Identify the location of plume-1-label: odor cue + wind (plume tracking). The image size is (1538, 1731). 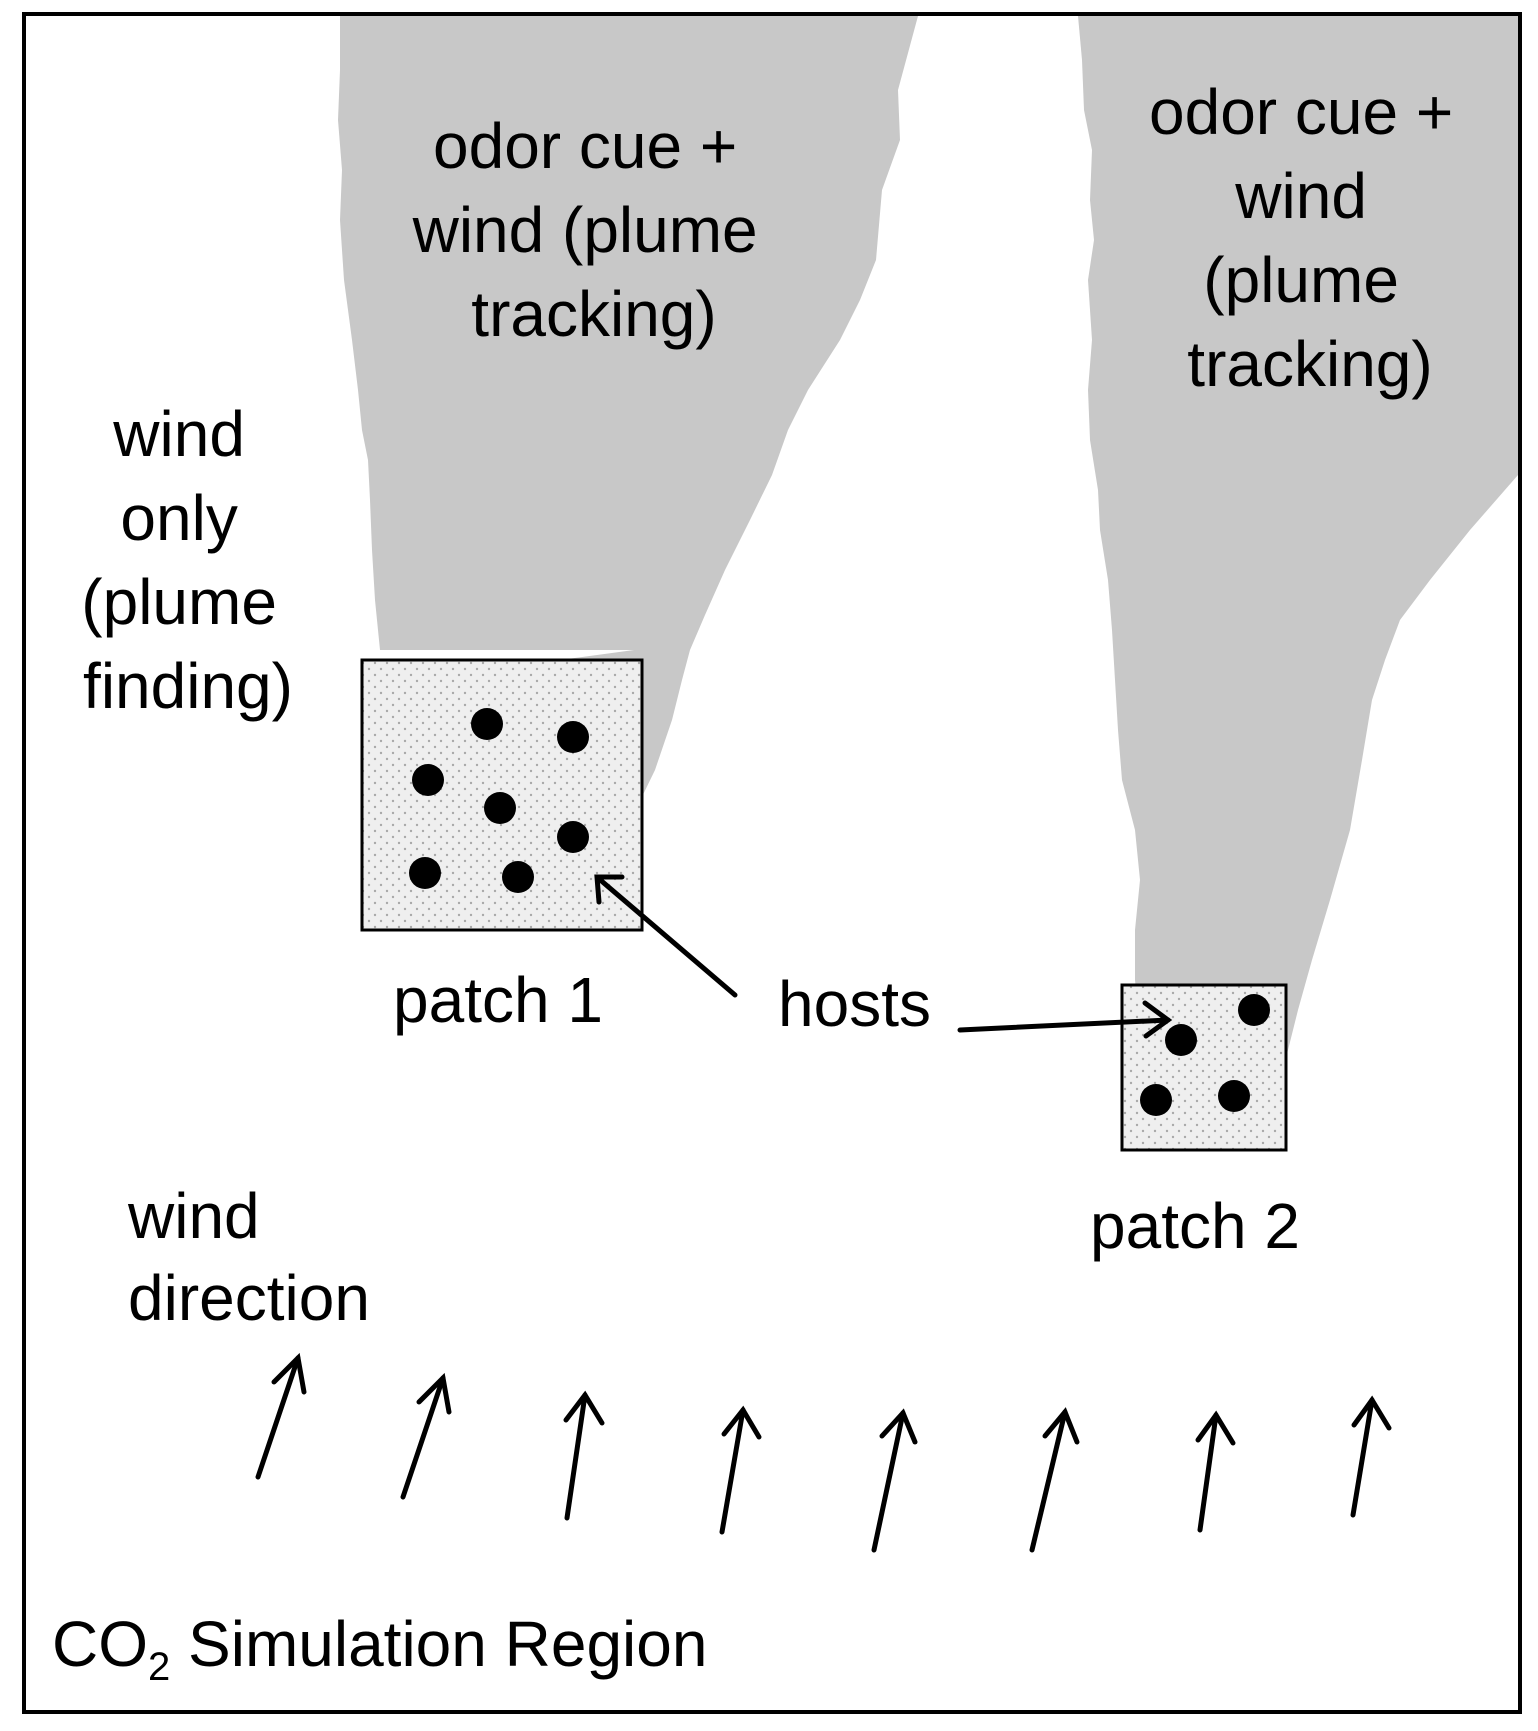
(594, 230).